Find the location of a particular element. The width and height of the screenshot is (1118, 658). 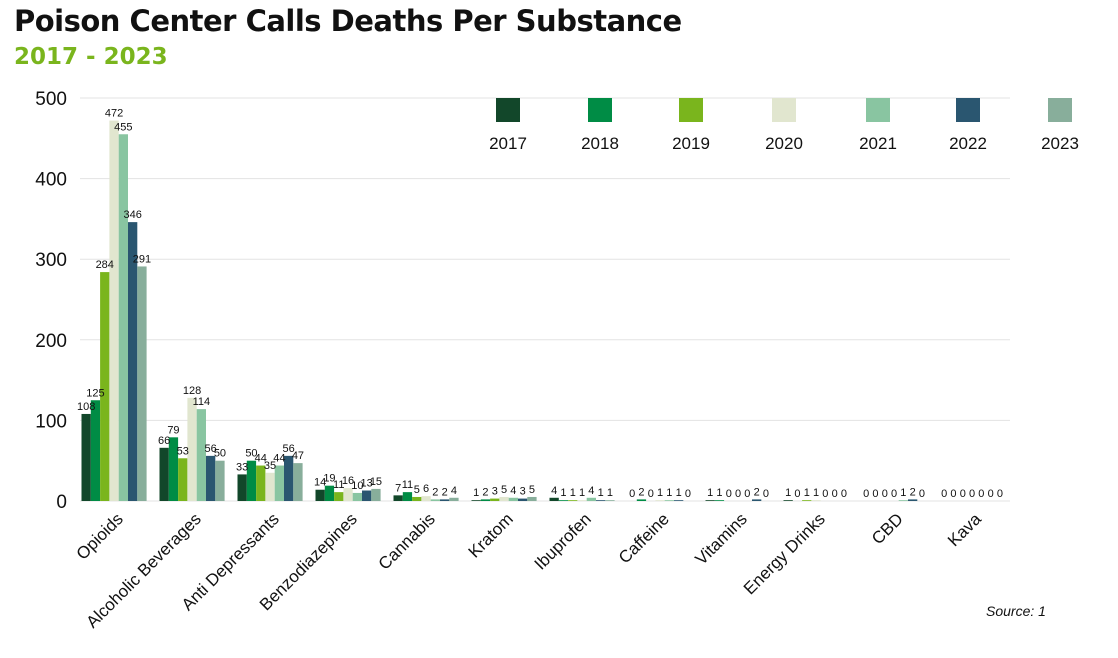

data-label-energy-drinks-2022: 0 is located at coordinates (835, 494).